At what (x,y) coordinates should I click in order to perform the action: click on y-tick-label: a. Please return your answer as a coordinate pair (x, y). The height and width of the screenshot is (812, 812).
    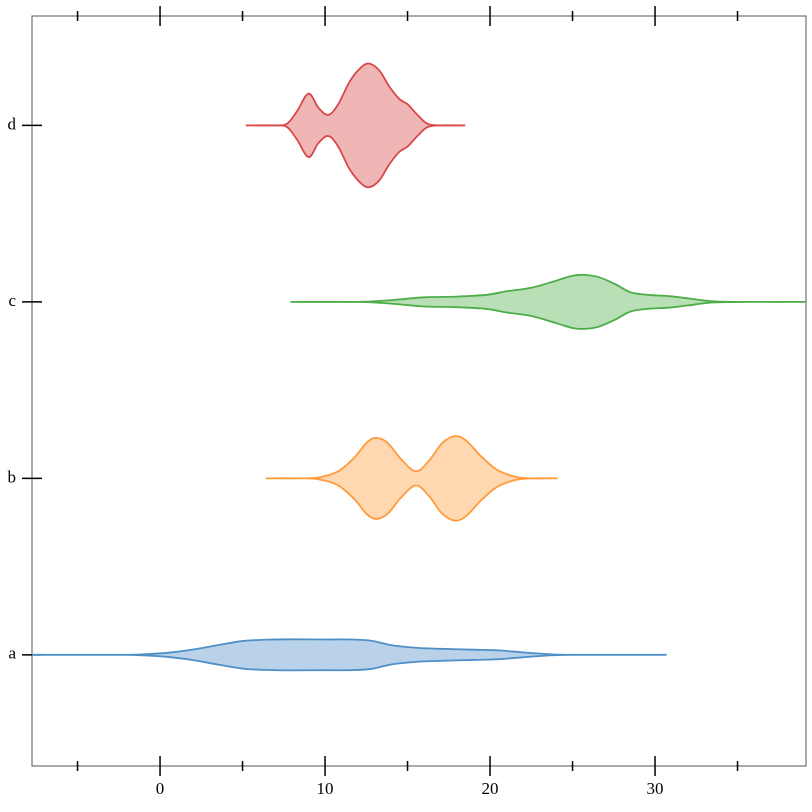
    Looking at the image, I should click on (12, 653).